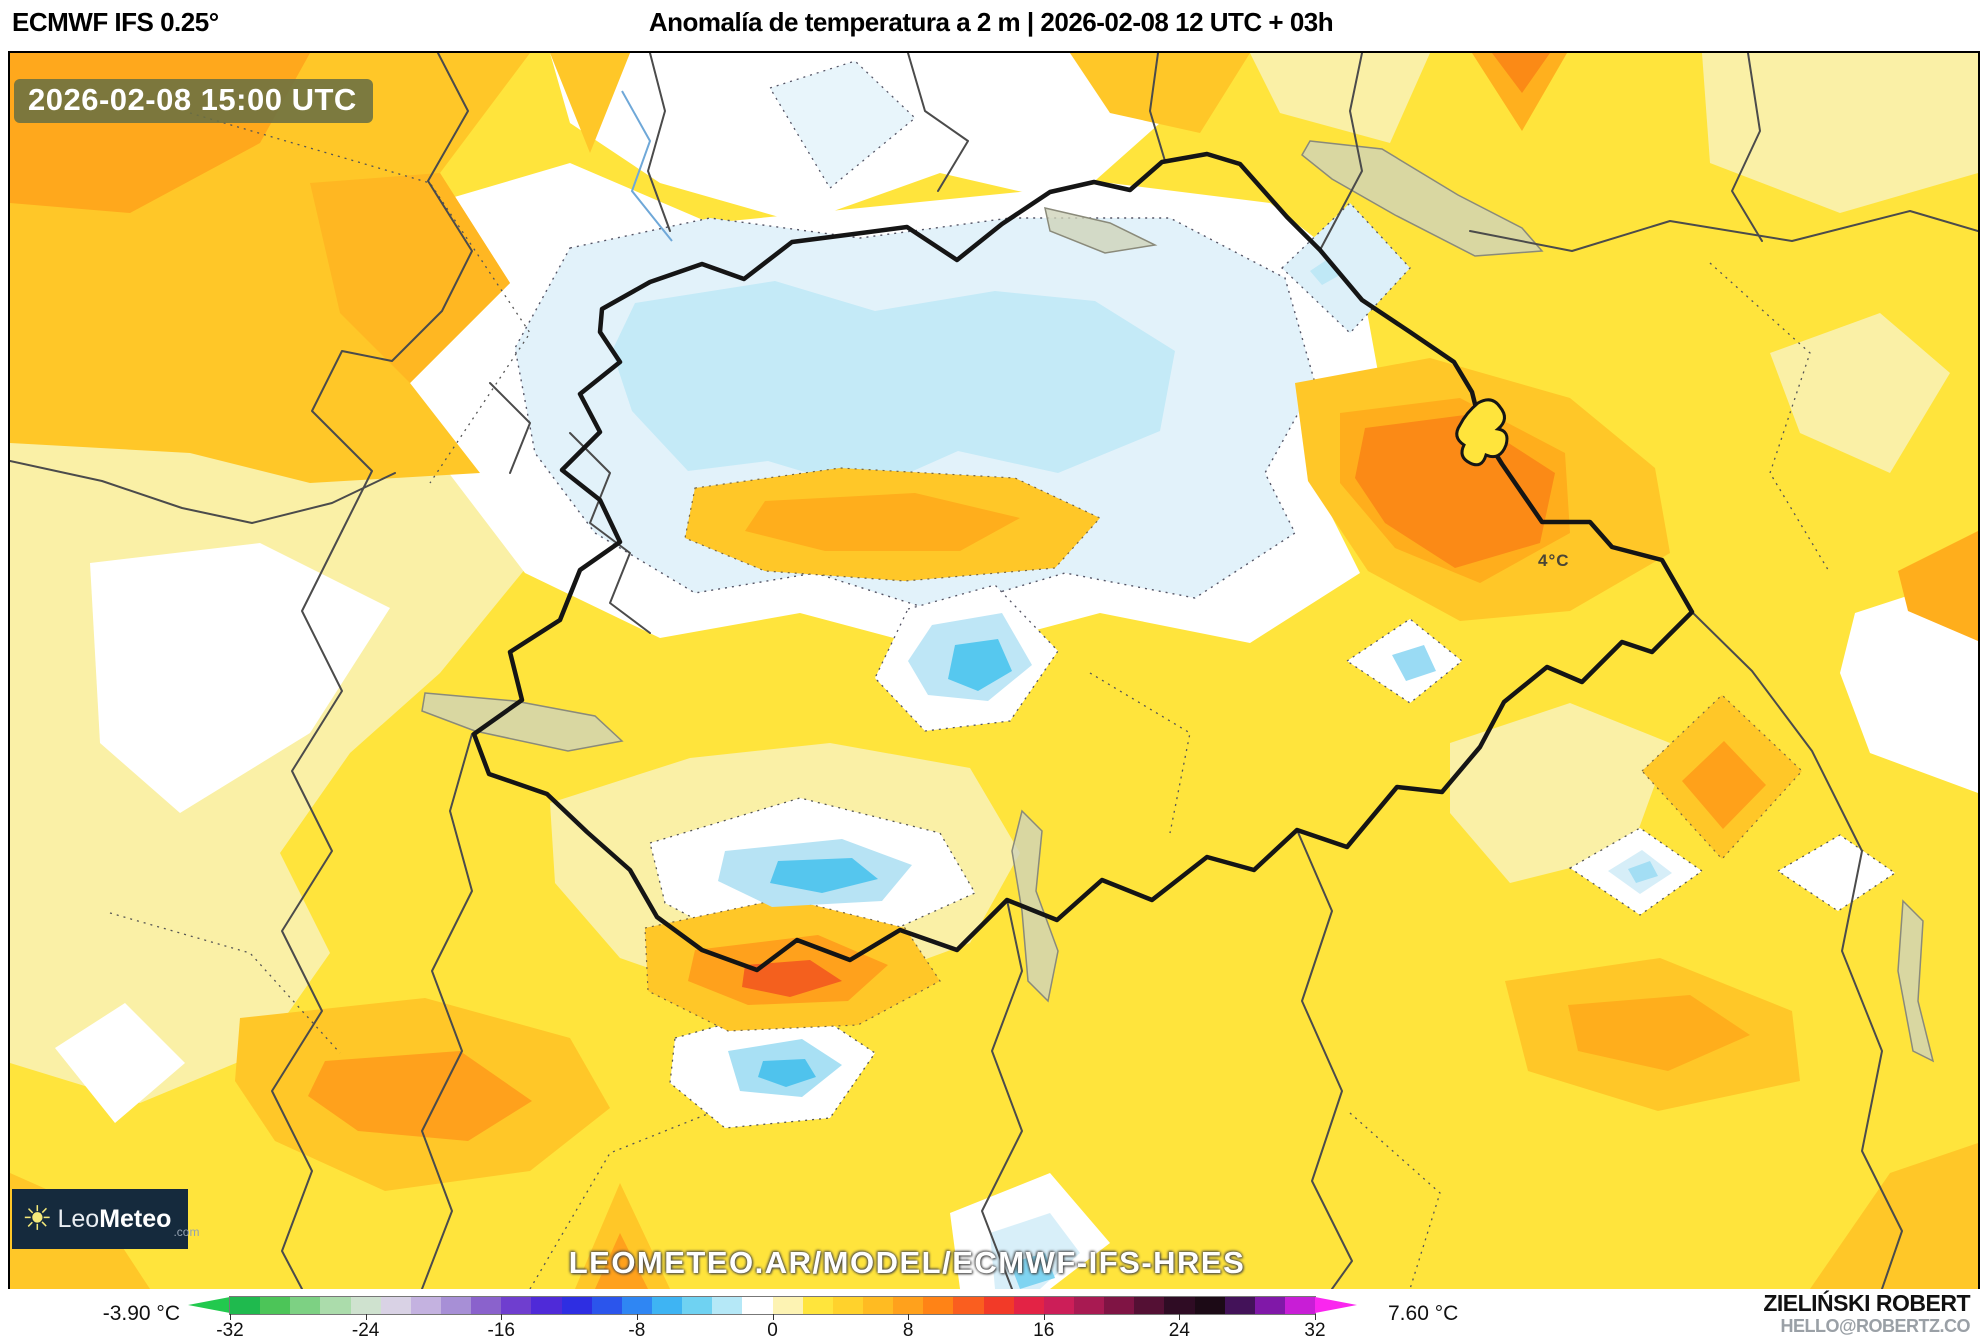 Image resolution: width=1982 pixels, height=1342 pixels. I want to click on tick-label: 32, so click(1315, 1330).